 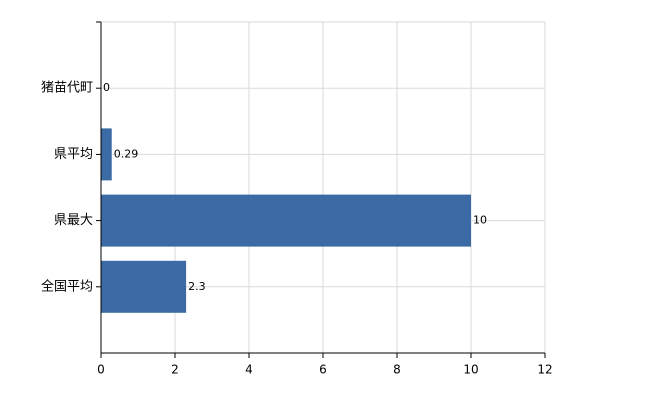 What do you see at coordinates (67, 88) in the screenshot?
I see `y-tick-label: 猪苗代町` at bounding box center [67, 88].